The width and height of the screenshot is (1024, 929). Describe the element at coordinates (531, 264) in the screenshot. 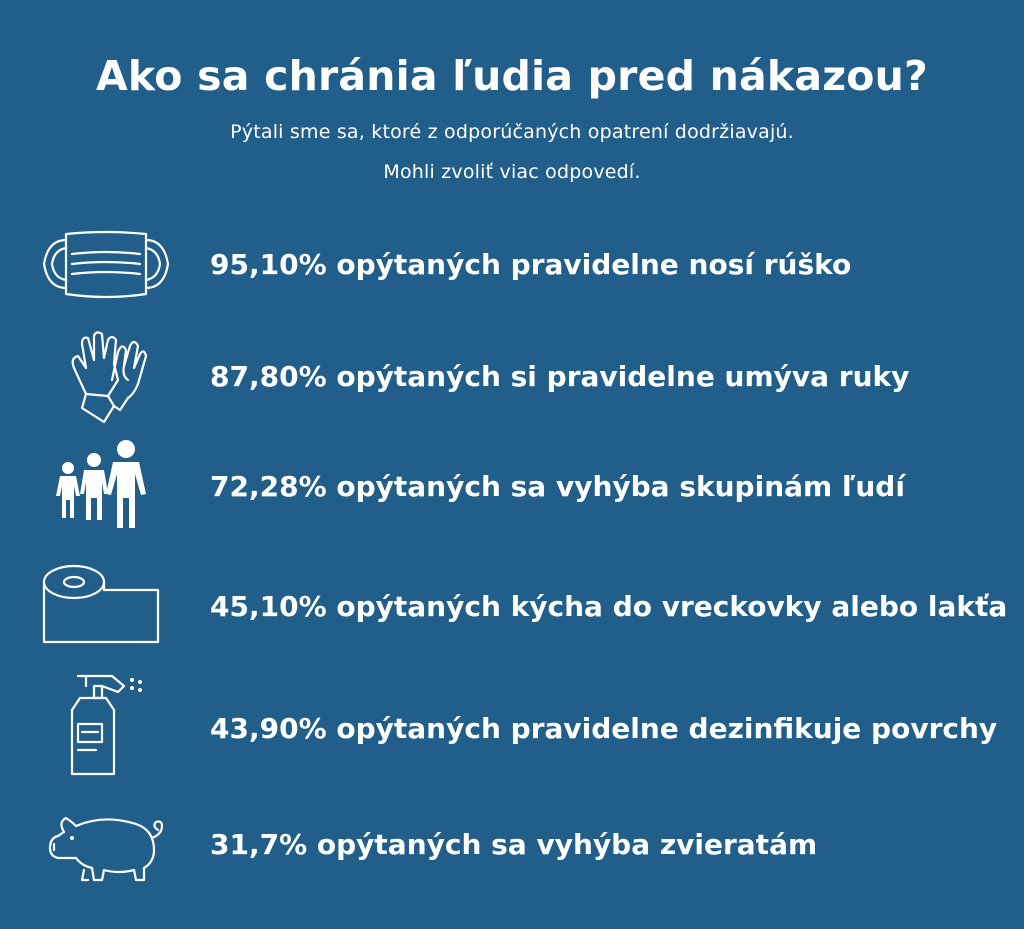

I see `measure-item-mask: 95,10% opýtaných pravidelne nosí rúško` at that location.